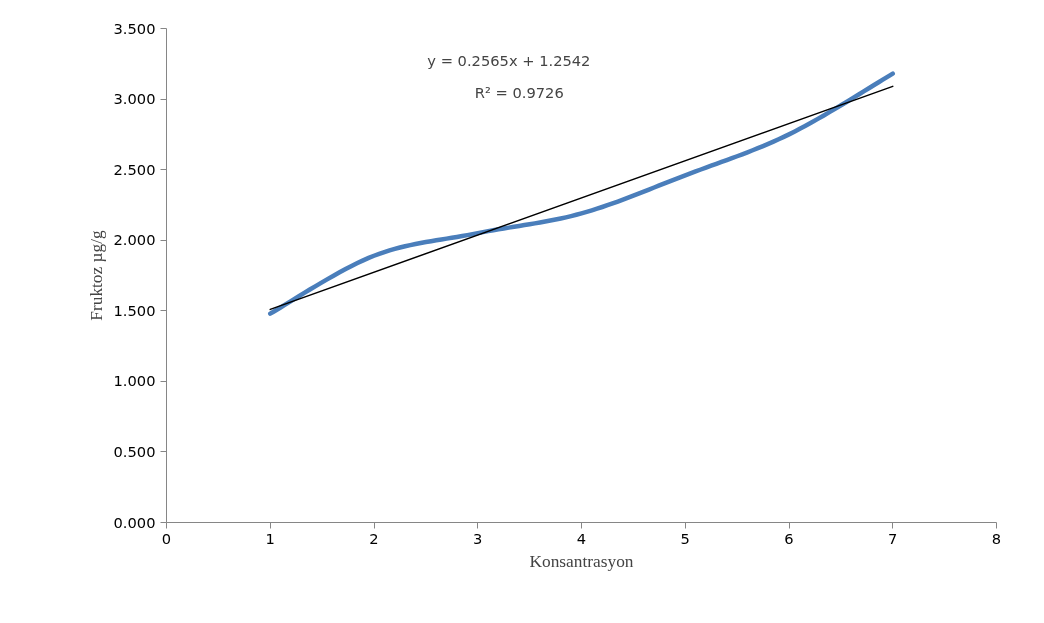  Describe the element at coordinates (96, 275) in the screenshot. I see `y-axis-title: Fruktoz µg/g` at that location.